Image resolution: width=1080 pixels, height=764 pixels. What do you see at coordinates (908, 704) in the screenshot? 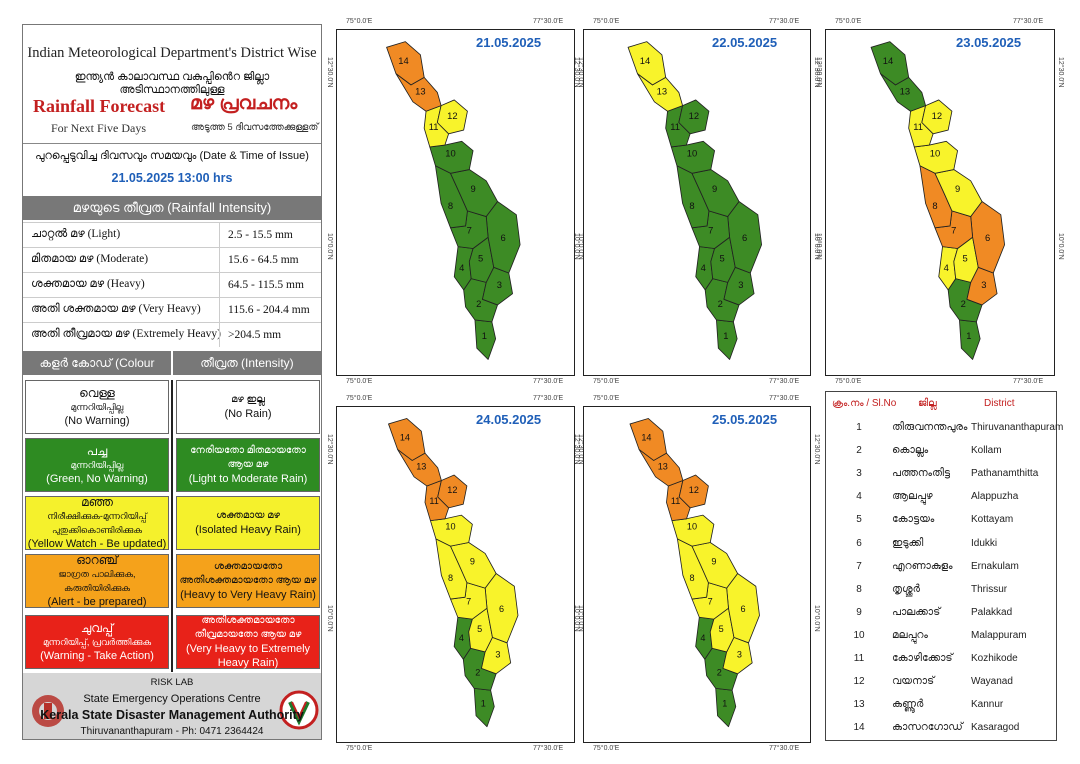
I see `district-name-ml: കണ്ണൂർ` at bounding box center [908, 704].